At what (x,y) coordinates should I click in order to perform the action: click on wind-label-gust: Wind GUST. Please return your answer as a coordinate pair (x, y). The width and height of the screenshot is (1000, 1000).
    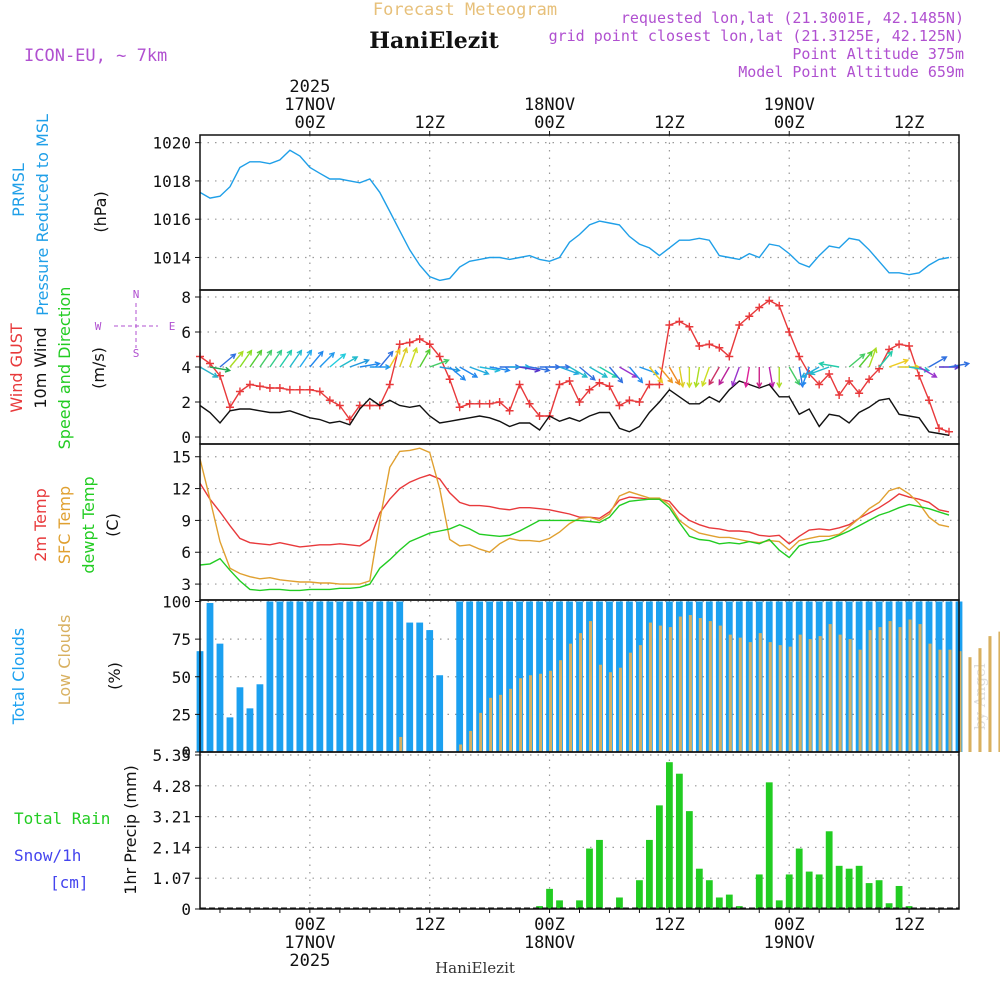
    Looking at the image, I should click on (16, 368).